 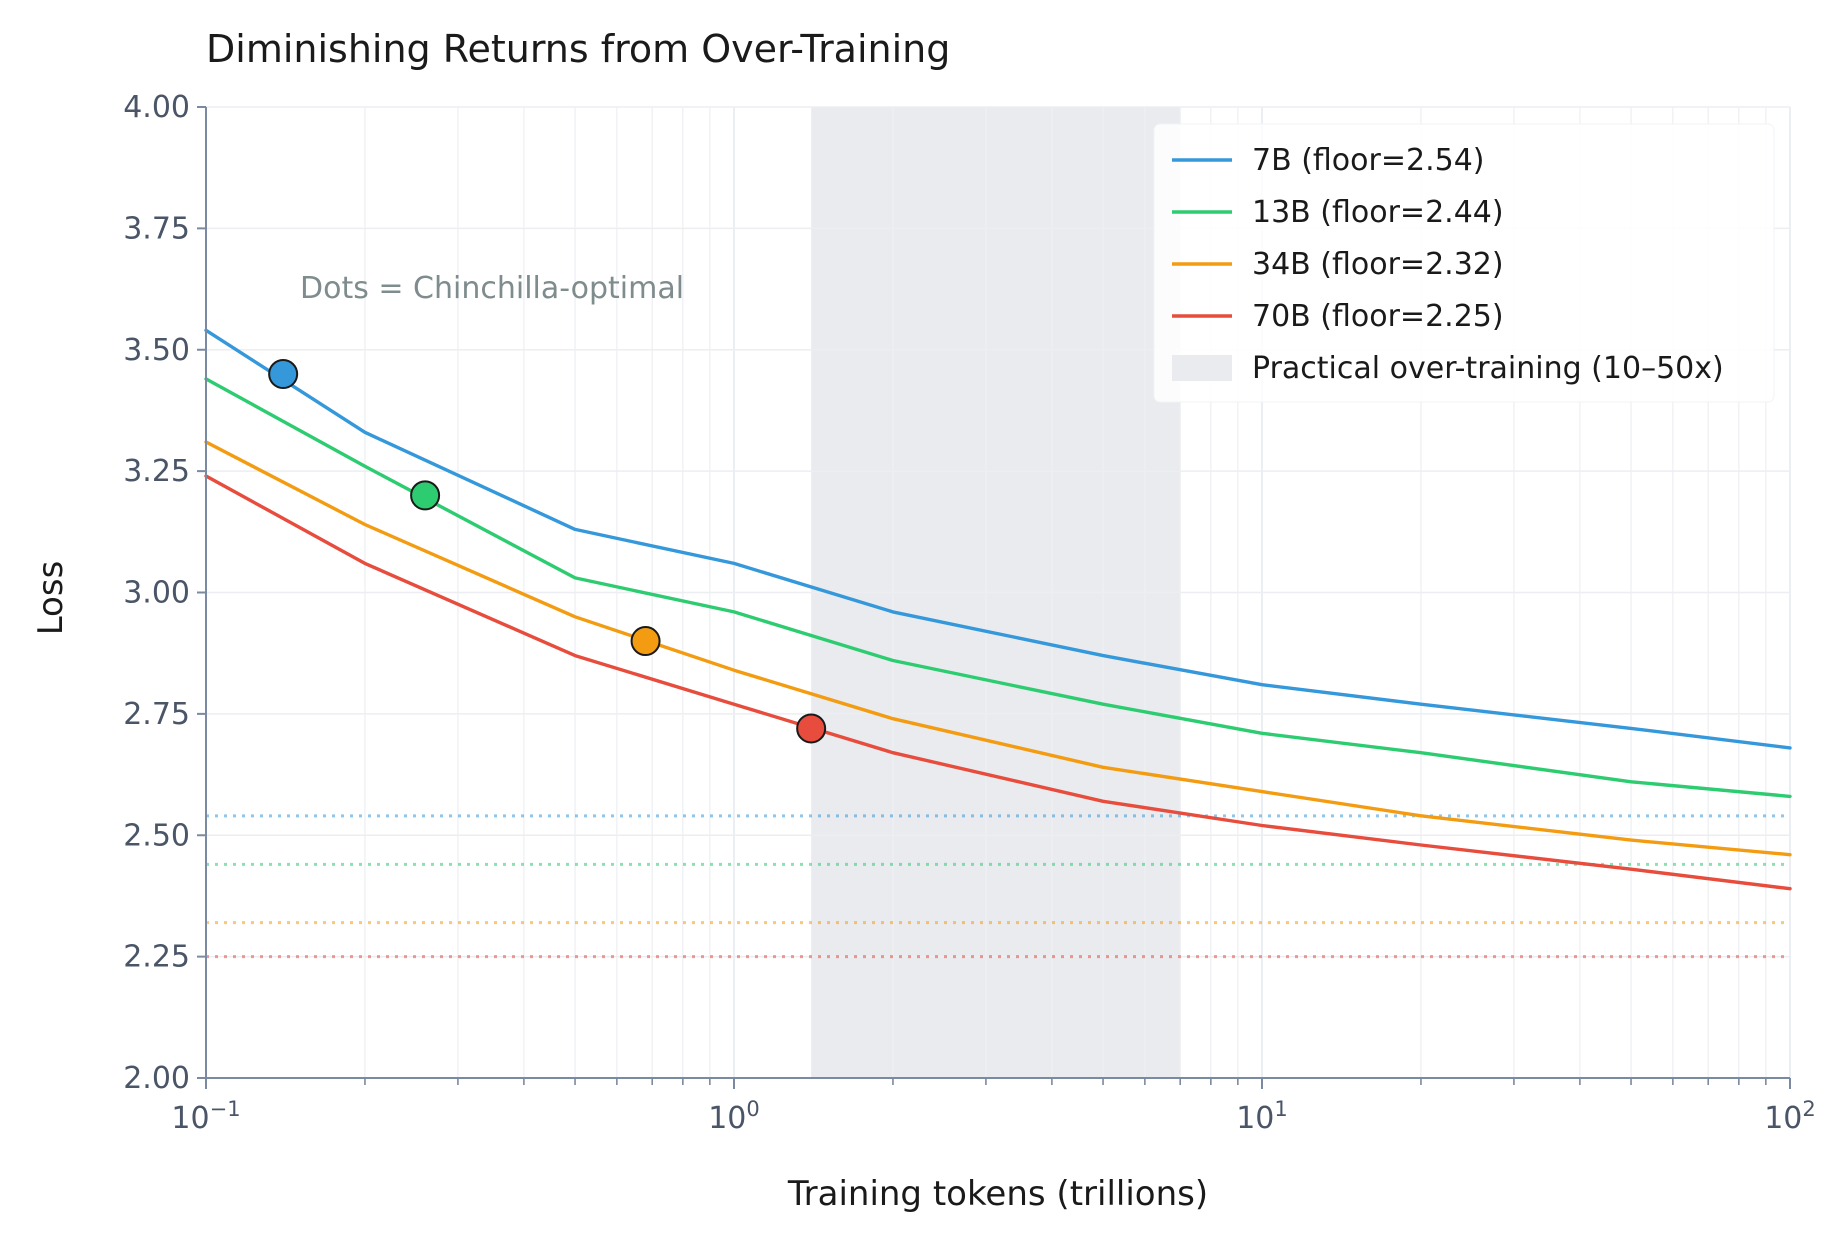 I want to click on legend-label: 70B (floor=2.25), so click(x=1378, y=316).